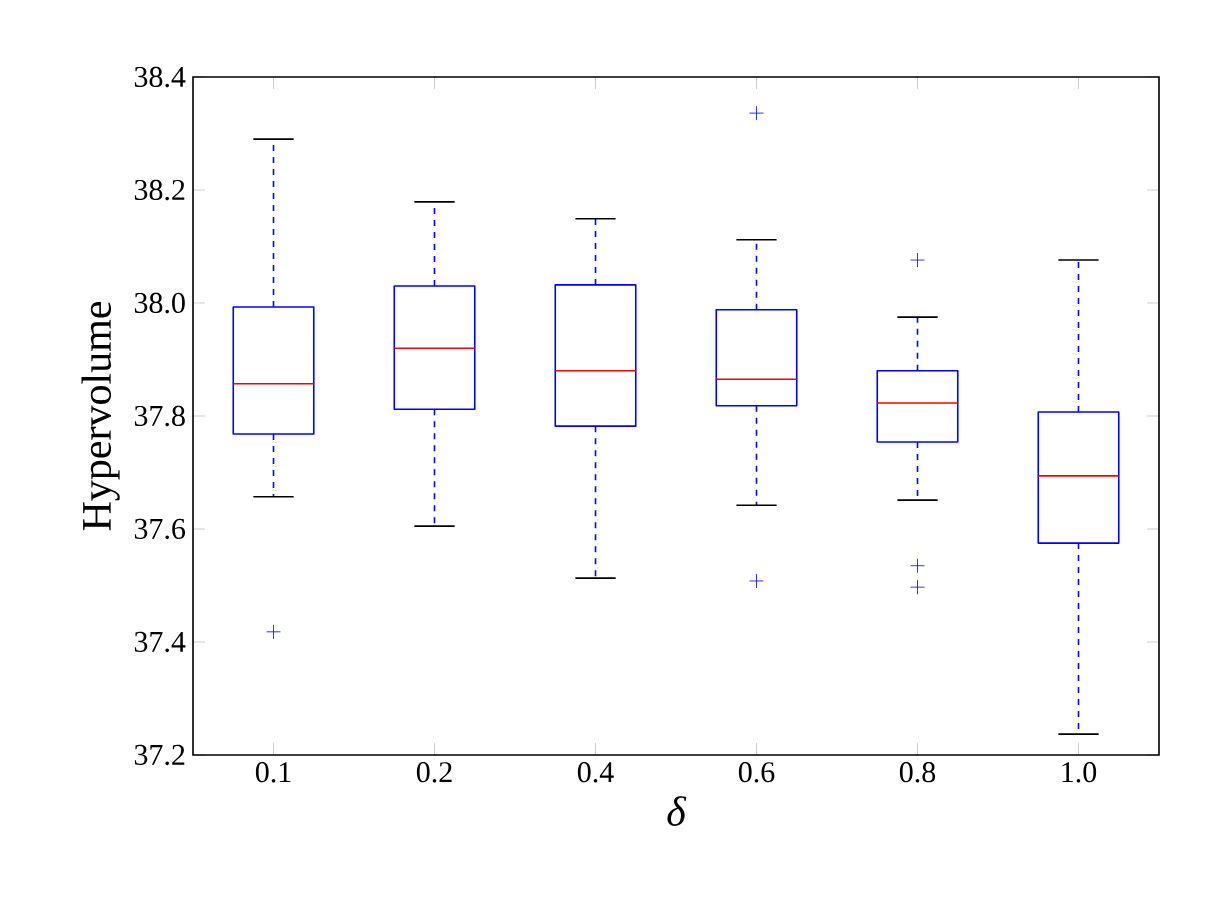 This screenshot has height=919, width=1219. I want to click on x-tick-label: 1.0, so click(1079, 772).